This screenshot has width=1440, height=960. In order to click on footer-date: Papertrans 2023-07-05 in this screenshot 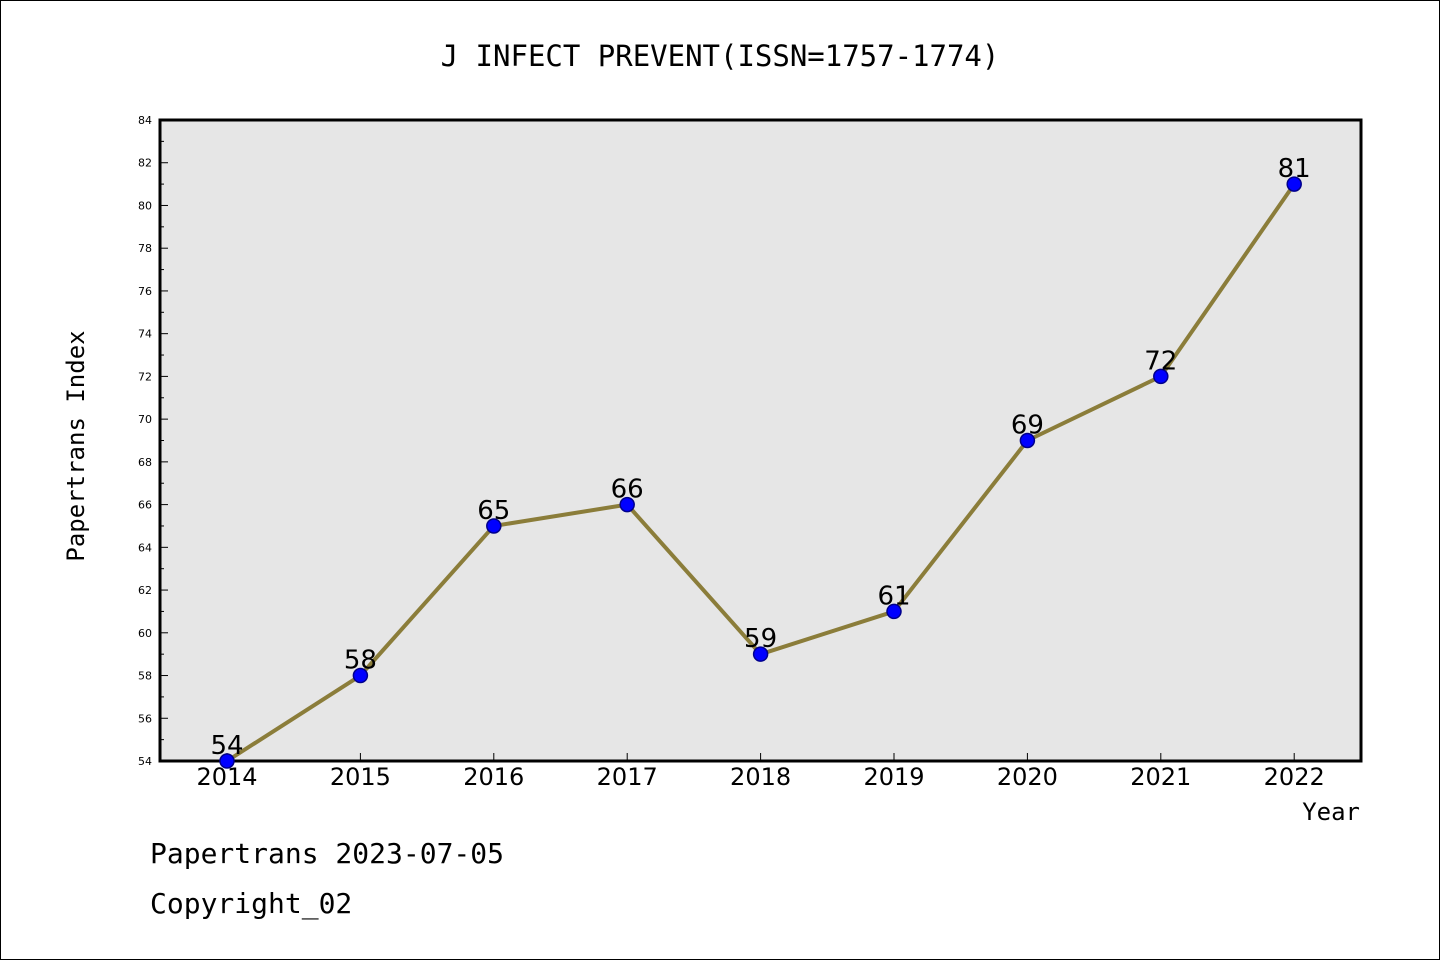, I will do `click(327, 853)`.